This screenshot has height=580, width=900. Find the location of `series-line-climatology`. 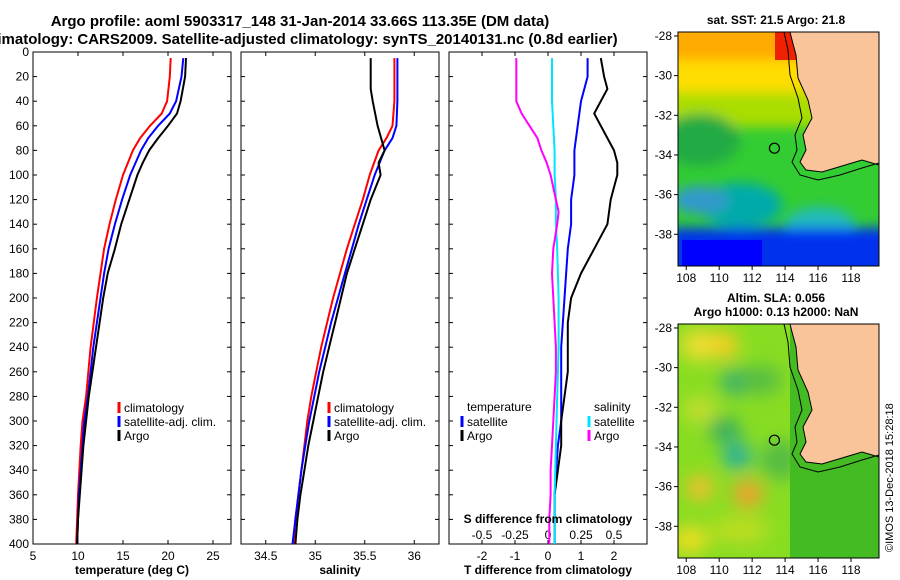

series-line-climatology is located at coordinates (123, 301).